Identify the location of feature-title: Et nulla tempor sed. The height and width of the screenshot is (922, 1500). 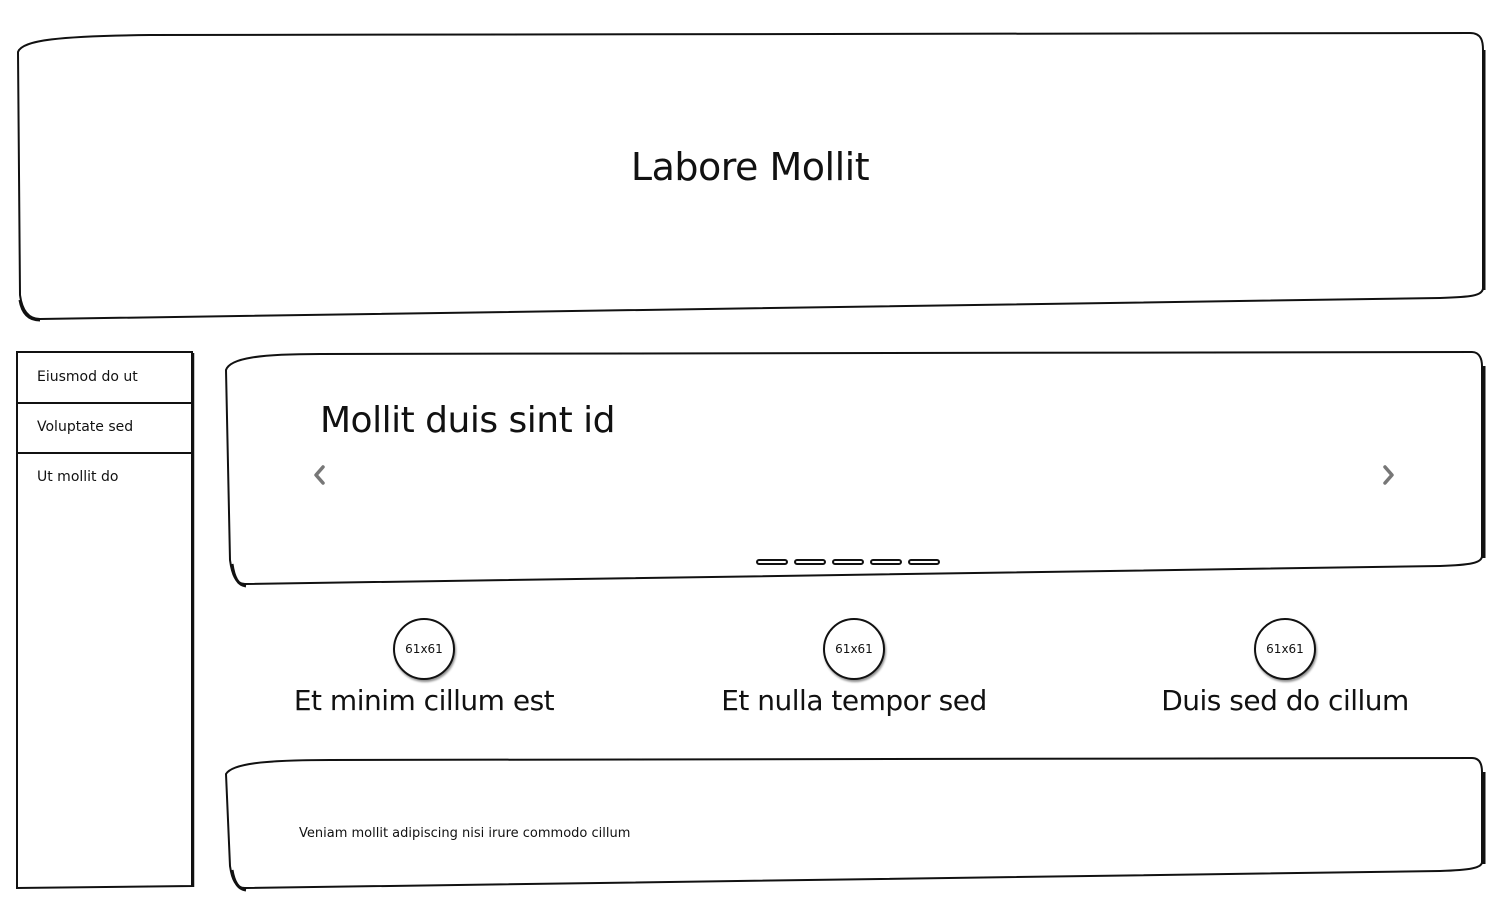
(854, 700).